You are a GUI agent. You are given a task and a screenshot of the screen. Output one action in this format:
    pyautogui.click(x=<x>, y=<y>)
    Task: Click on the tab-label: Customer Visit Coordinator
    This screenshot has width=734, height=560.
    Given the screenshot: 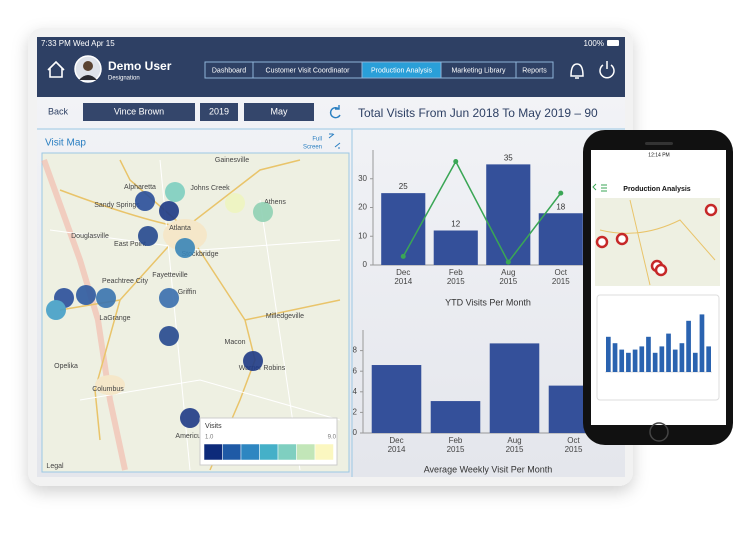 What is the action you would take?
    pyautogui.click(x=308, y=70)
    